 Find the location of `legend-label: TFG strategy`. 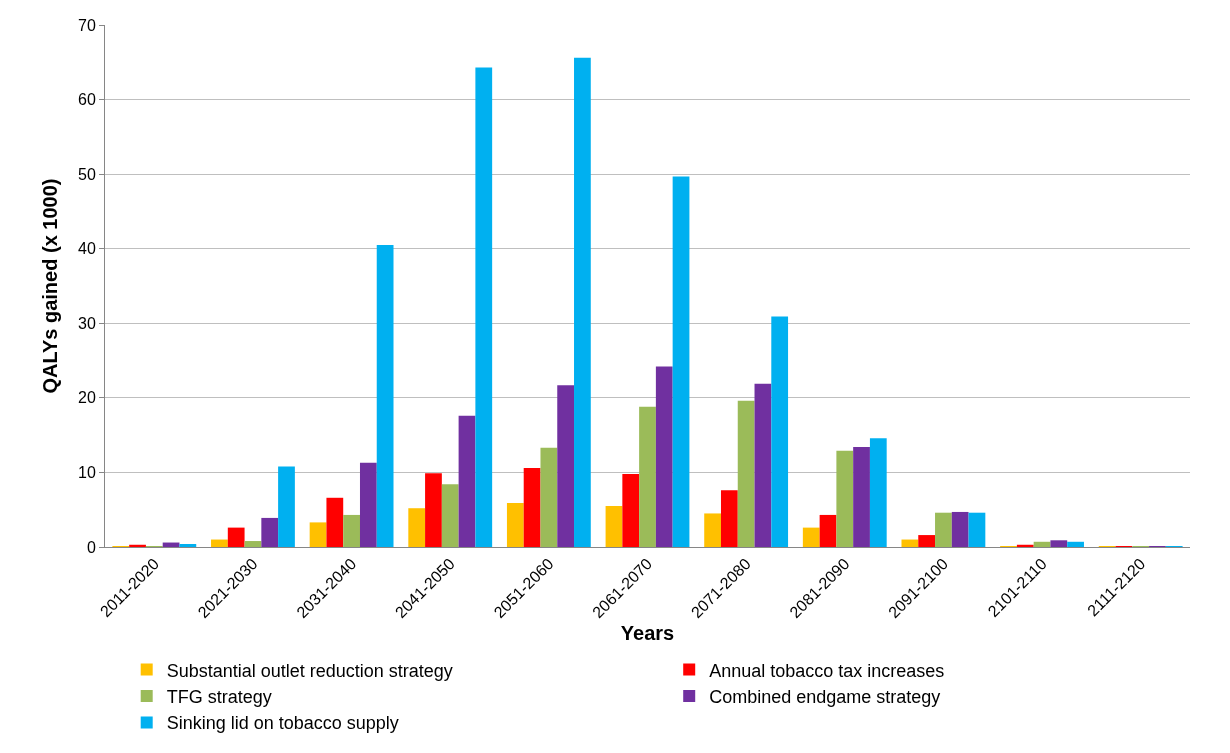

legend-label: TFG strategy is located at coordinates (219, 697).